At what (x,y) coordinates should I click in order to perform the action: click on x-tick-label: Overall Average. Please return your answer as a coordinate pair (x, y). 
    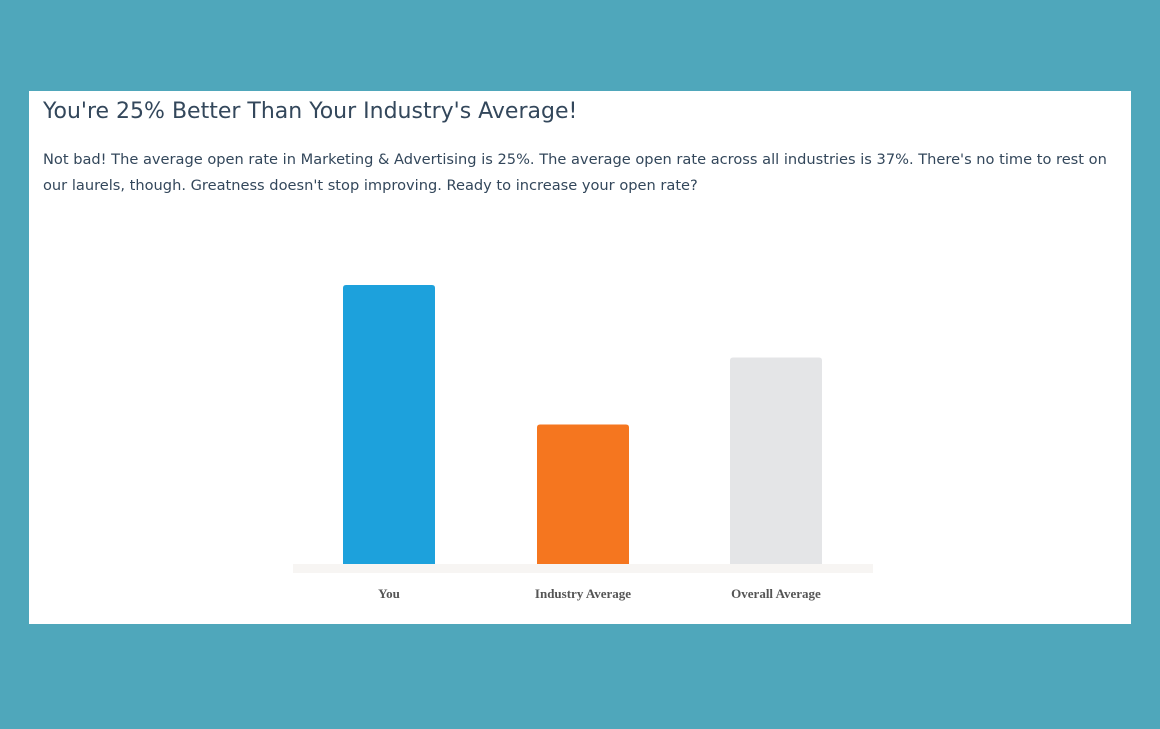
    Looking at the image, I should click on (776, 593).